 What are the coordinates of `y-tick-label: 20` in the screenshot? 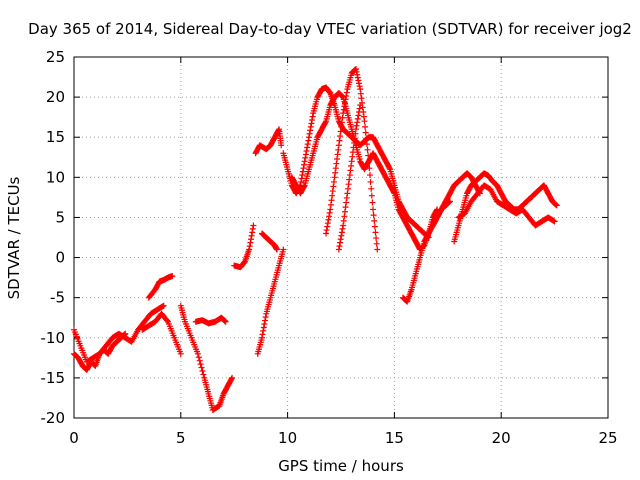 It's located at (55, 97).